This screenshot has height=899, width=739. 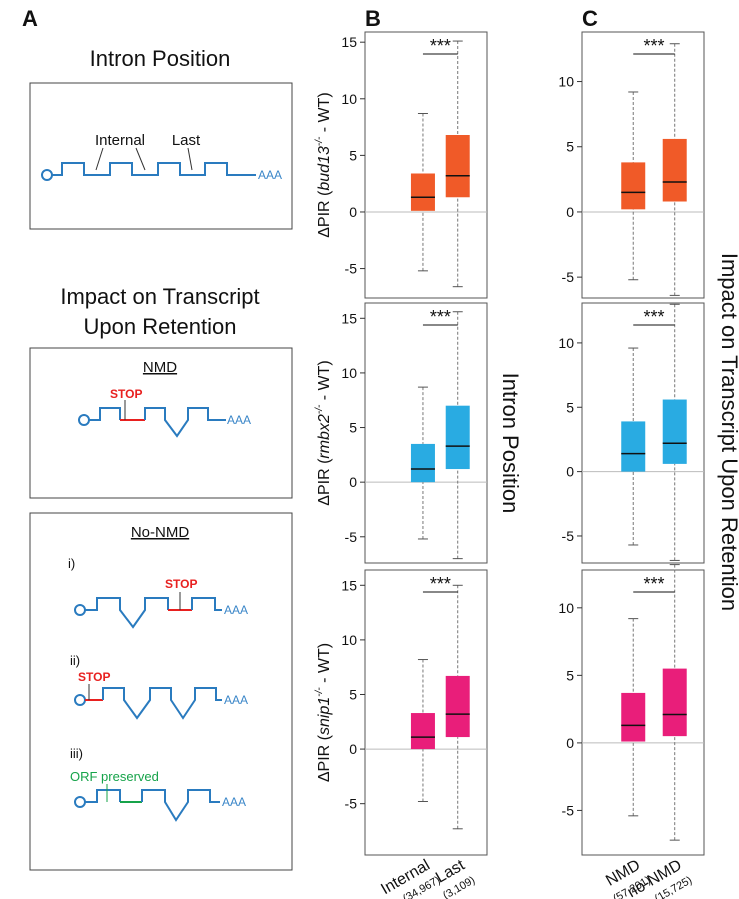 What do you see at coordinates (114, 776) in the screenshot?
I see `orf-label: ORF preserved` at bounding box center [114, 776].